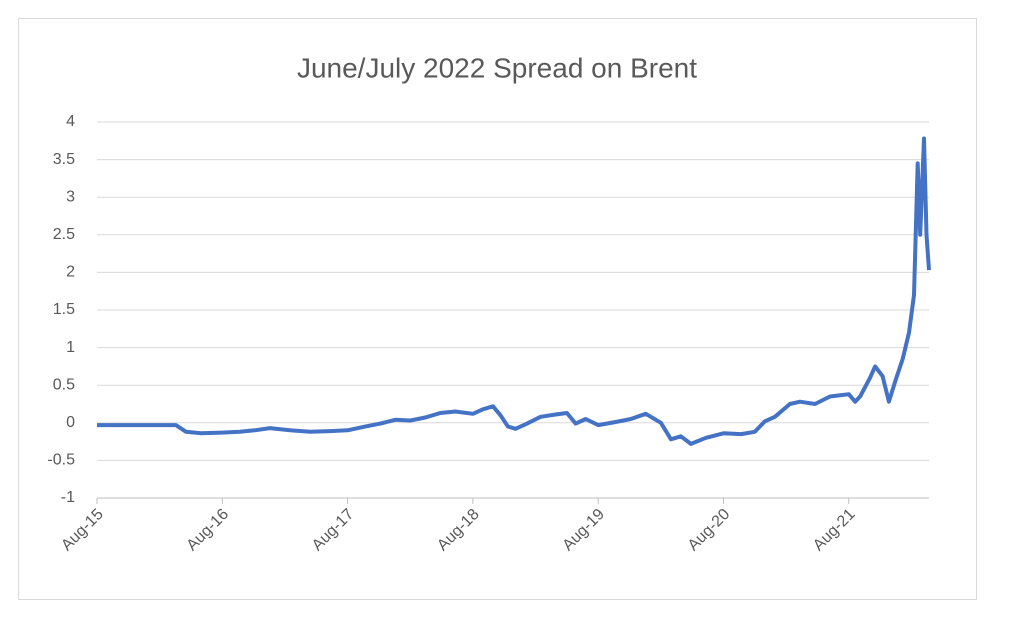 Image resolution: width=1010 pixels, height=627 pixels. Describe the element at coordinates (70, 121) in the screenshot. I see `y-tick-label: 4` at that location.